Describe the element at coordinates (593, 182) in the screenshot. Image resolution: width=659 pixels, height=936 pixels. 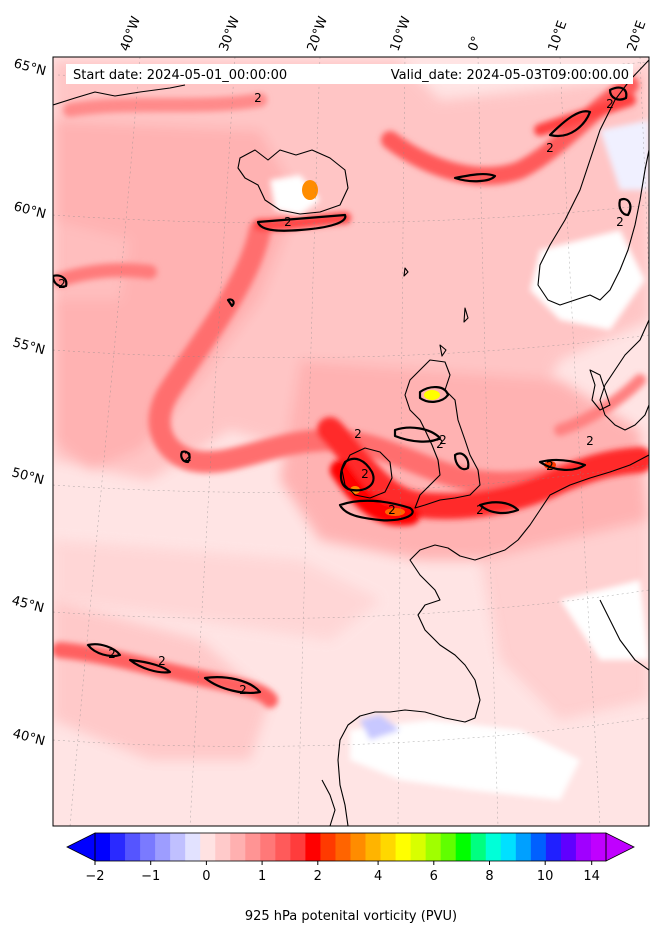
I see `scandinavia-coast` at that location.